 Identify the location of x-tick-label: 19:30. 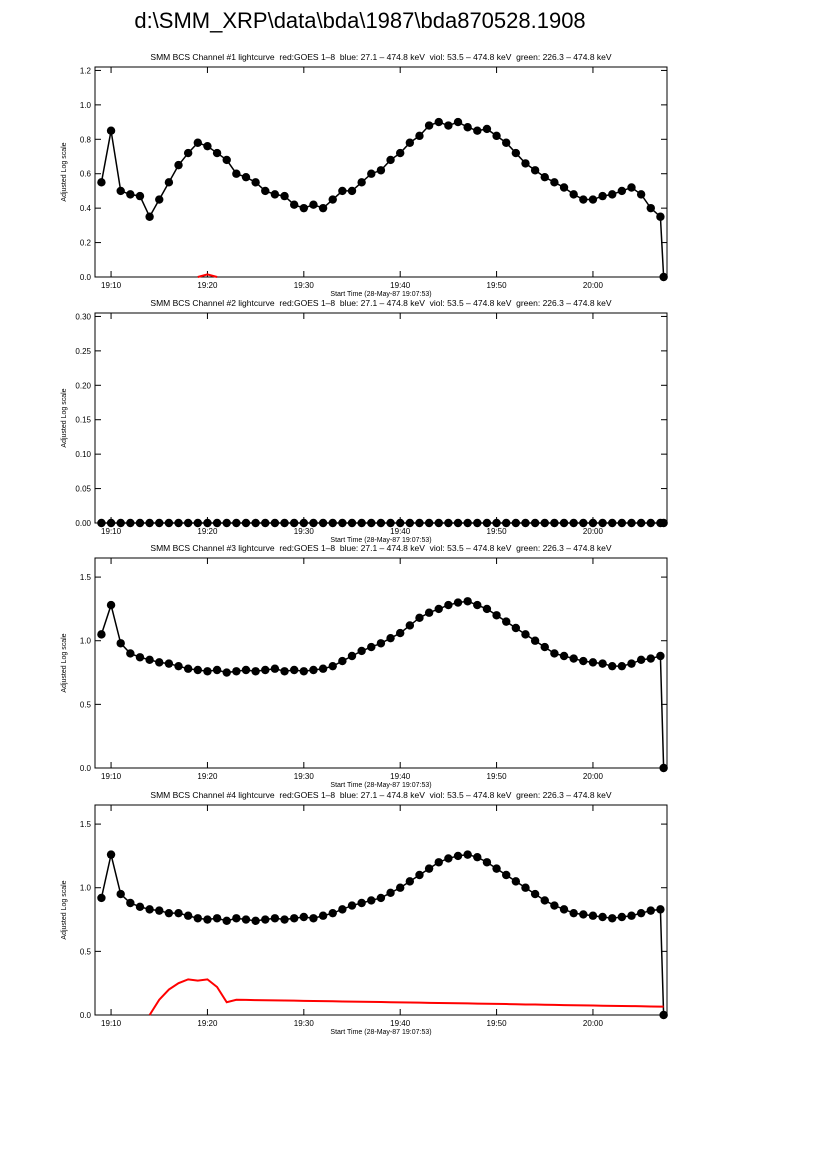
(304, 776).